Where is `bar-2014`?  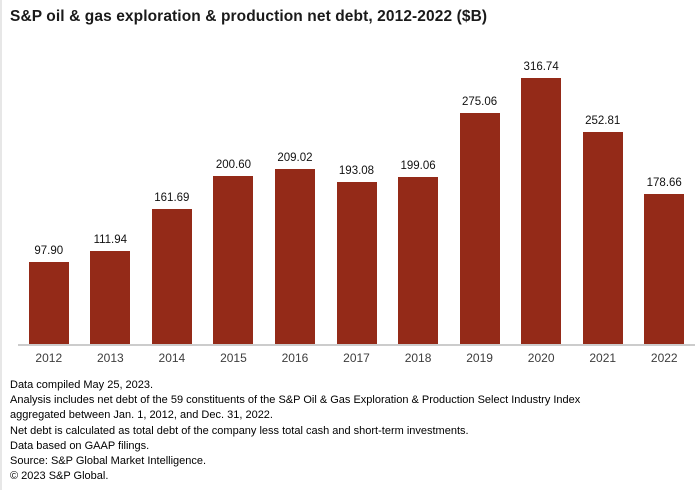
bar-2014 is located at coordinates (171, 277).